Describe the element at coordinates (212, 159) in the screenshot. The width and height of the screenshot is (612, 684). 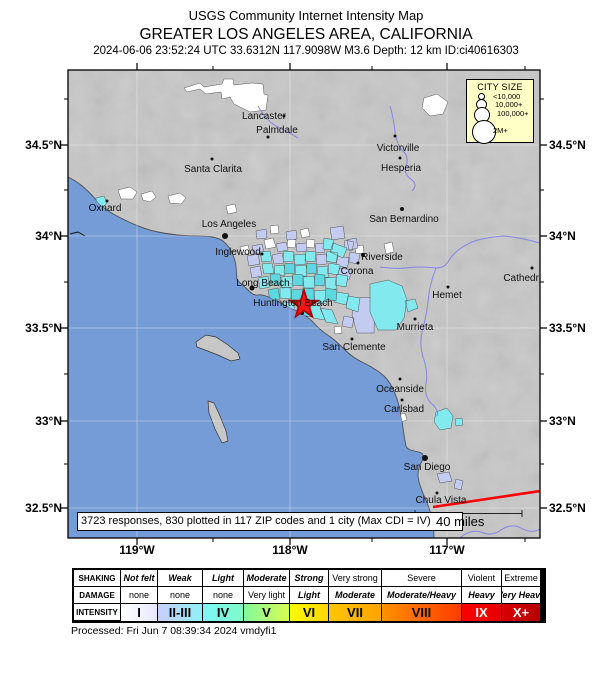
I see `city-dot-santa-clarita` at that location.